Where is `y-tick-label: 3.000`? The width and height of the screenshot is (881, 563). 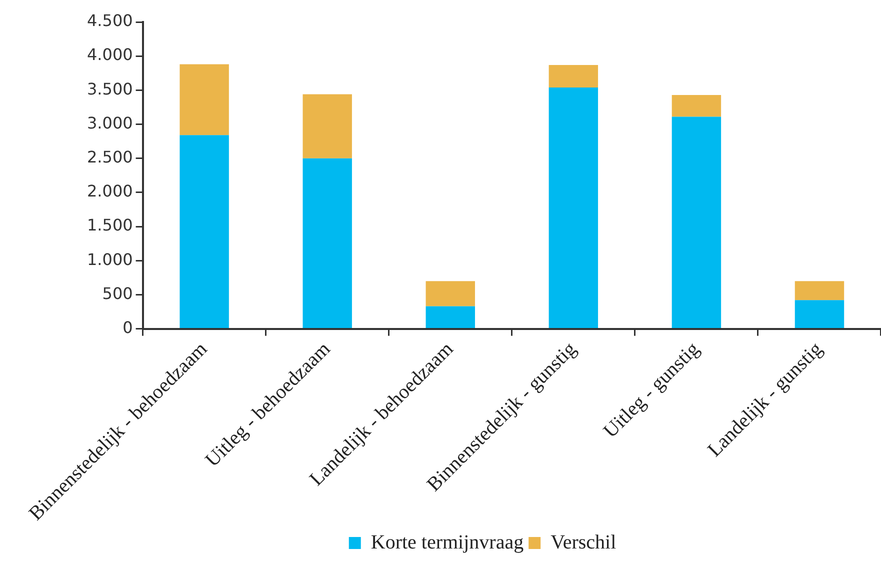 y-tick-label: 3.000 is located at coordinates (109, 122).